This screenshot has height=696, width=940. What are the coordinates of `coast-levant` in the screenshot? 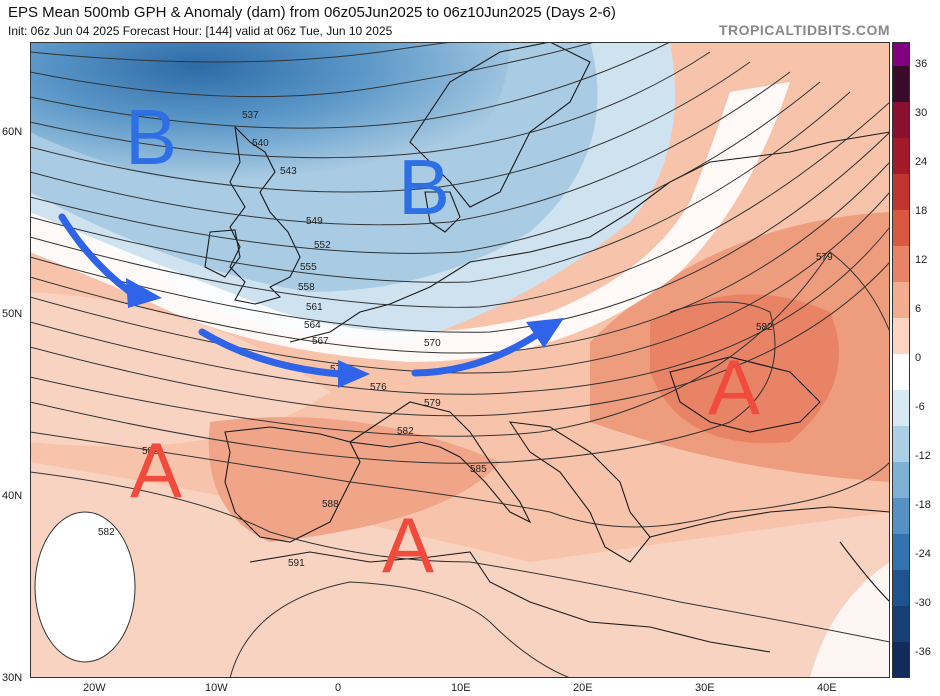 It's located at (864, 572).